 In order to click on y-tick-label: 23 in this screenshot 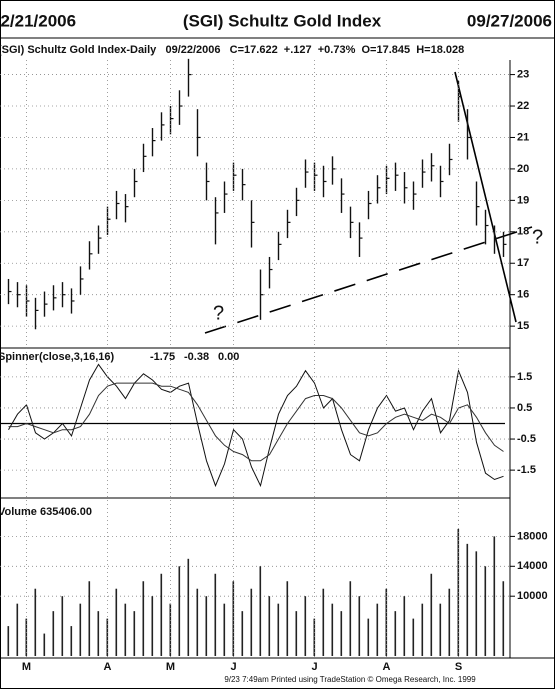, I will do `click(523, 74)`.